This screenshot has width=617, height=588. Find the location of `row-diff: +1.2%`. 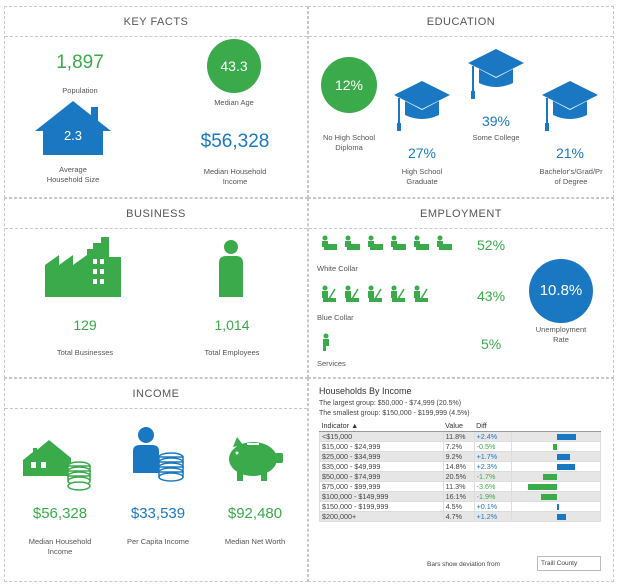

row-diff: +1.2% is located at coordinates (492, 516).